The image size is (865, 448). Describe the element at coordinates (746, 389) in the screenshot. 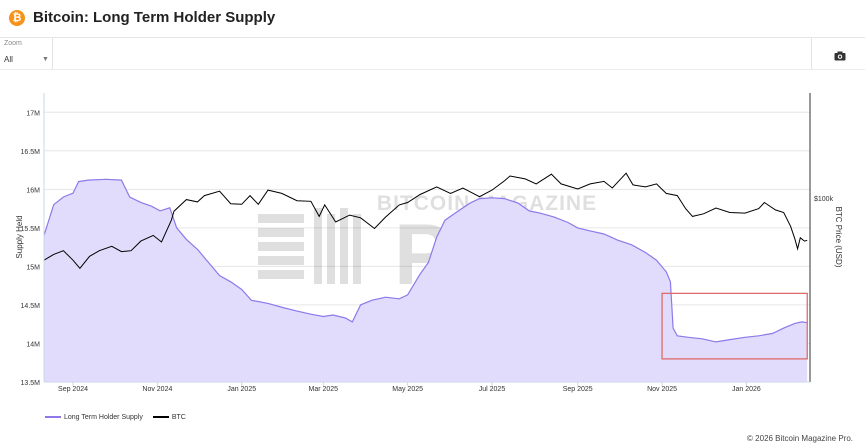

I see `x-tick-label-8: Jan 2026` at that location.